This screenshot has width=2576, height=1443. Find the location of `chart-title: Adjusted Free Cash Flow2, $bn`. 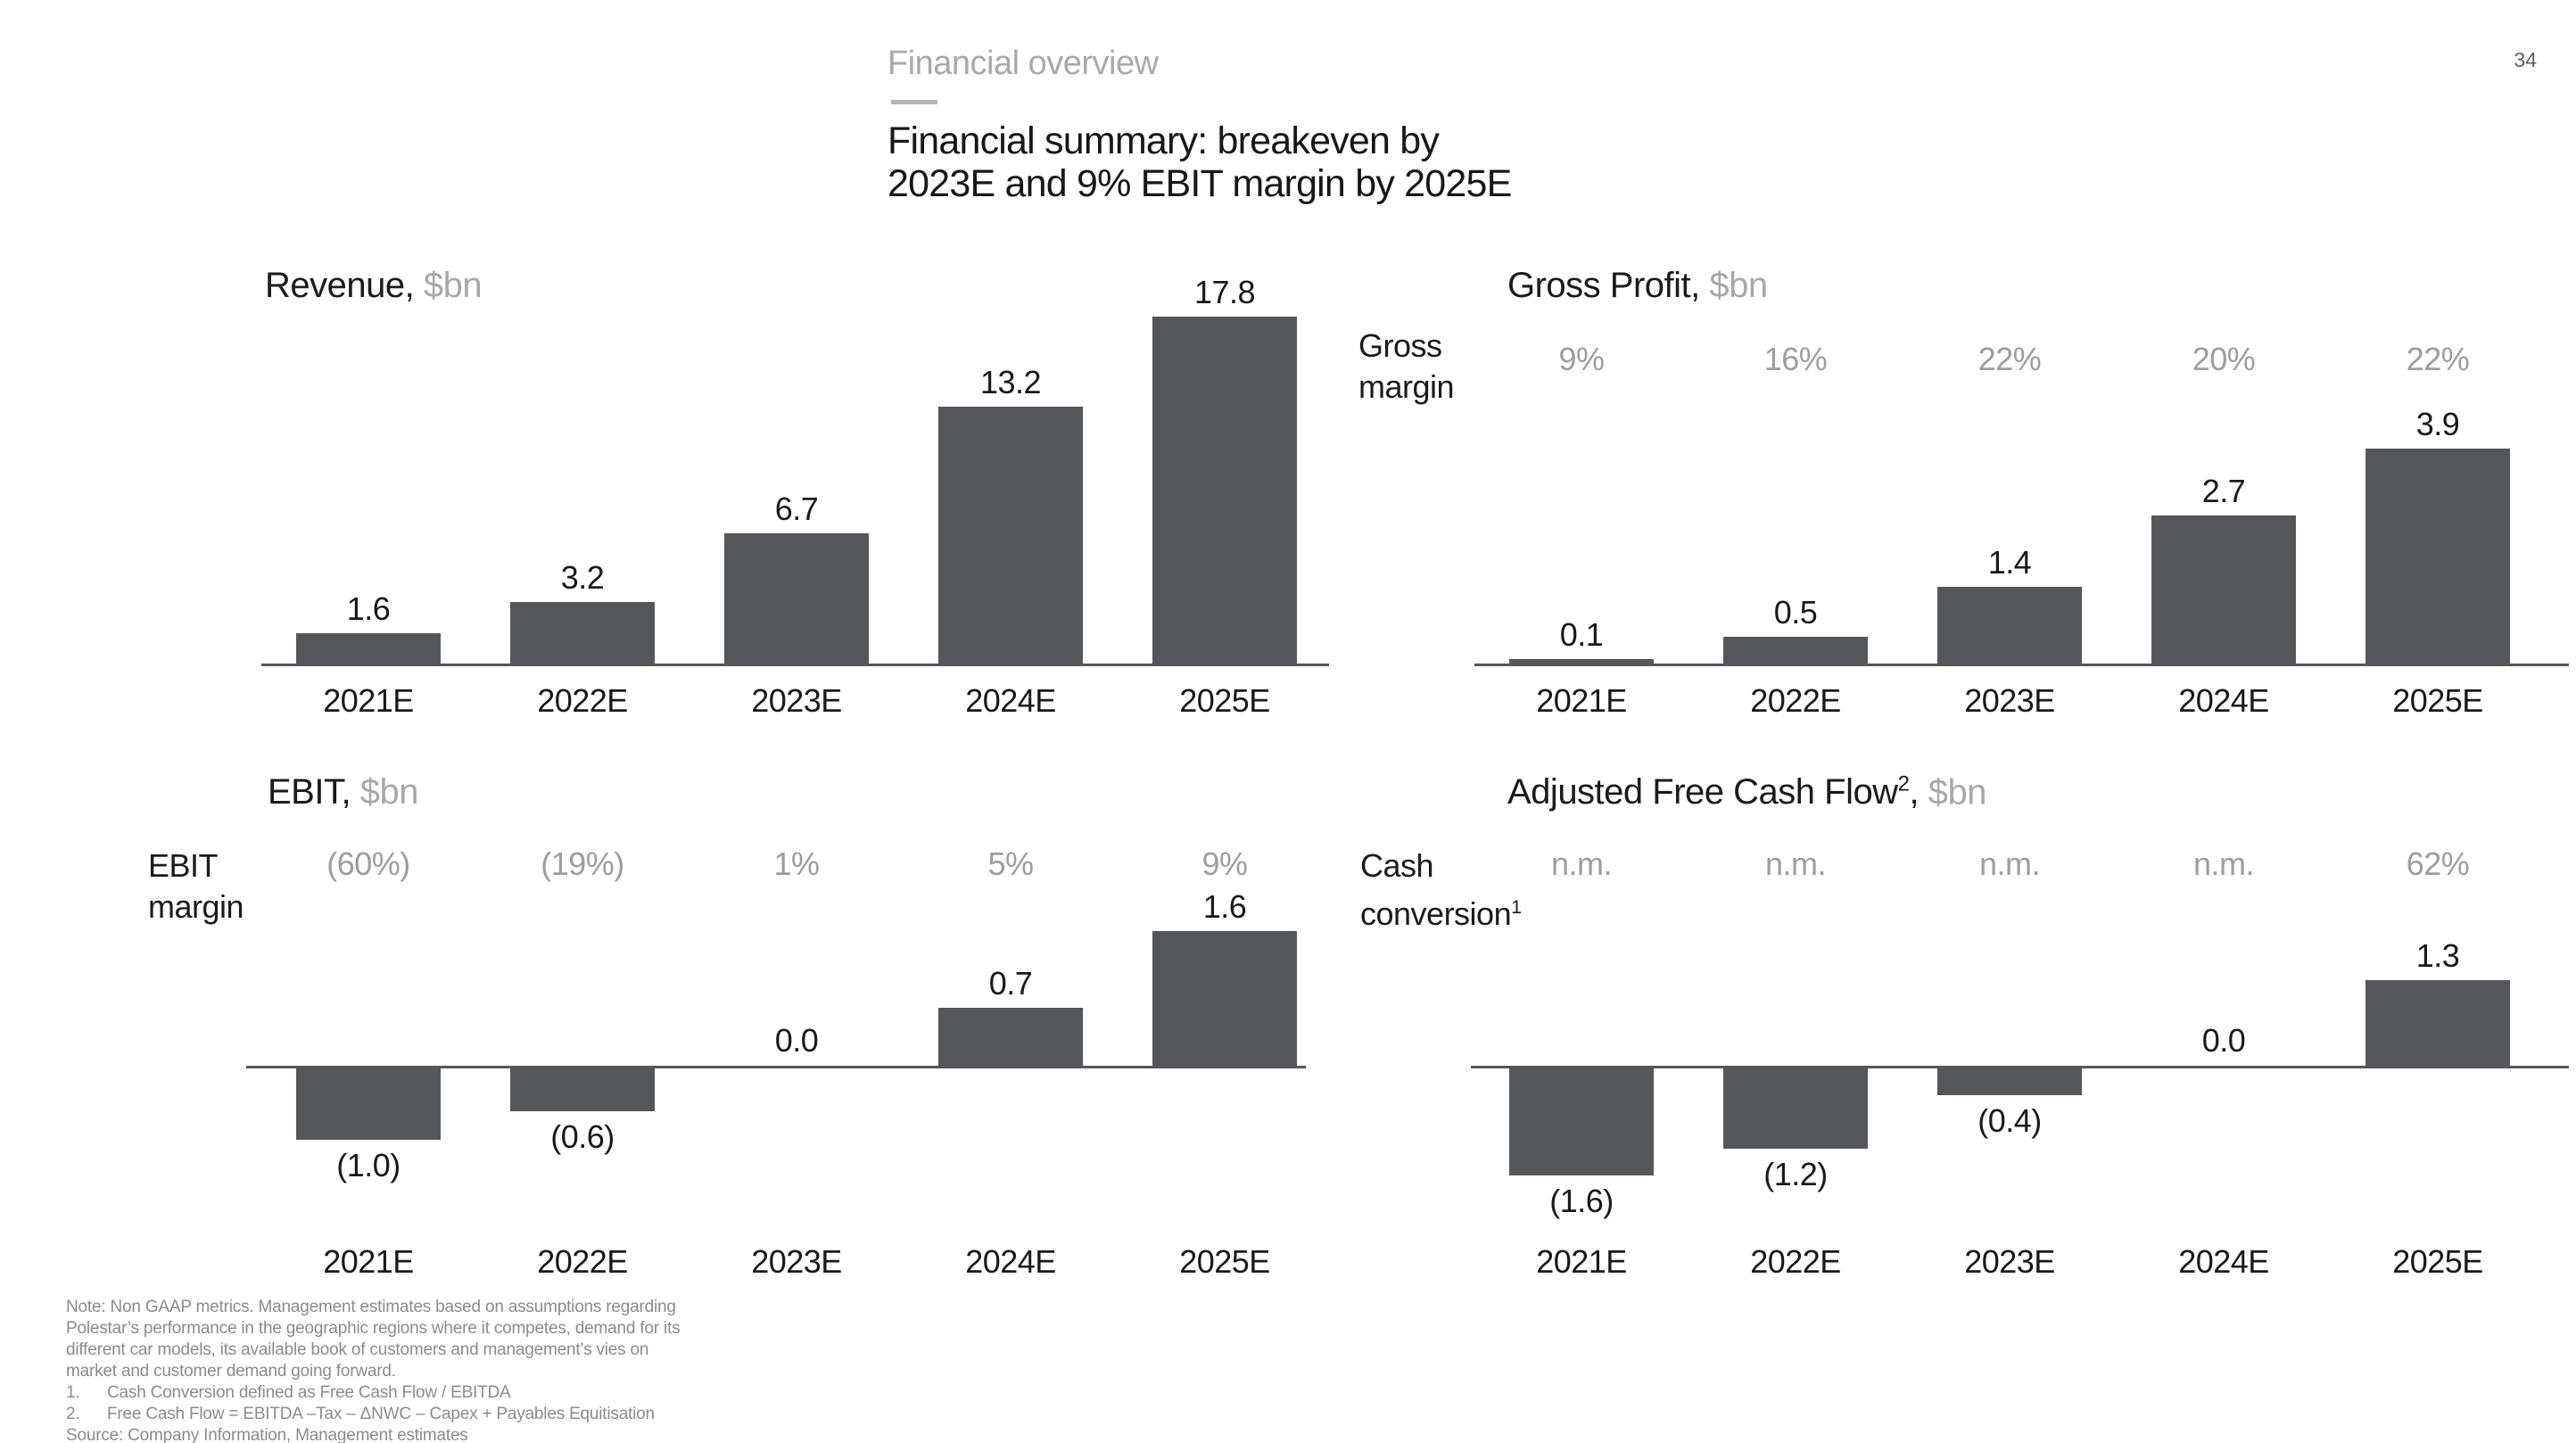

chart-title: Adjusted Free Cash Flow2, $bn is located at coordinates (1747, 792).